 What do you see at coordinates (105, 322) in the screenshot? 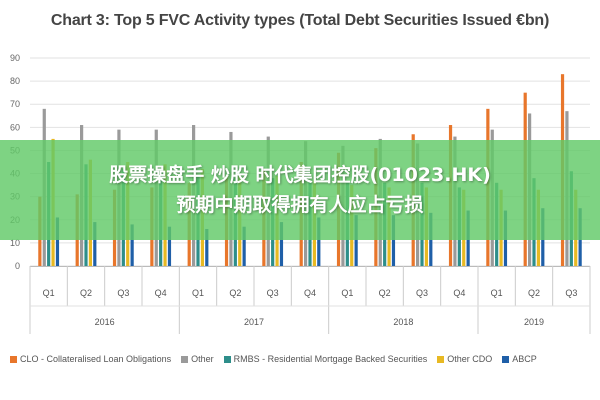
I see `year-label: 2016` at bounding box center [105, 322].